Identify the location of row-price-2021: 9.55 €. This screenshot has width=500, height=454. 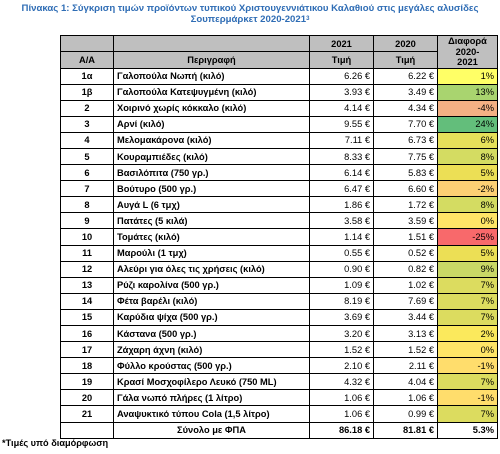
(341, 124).